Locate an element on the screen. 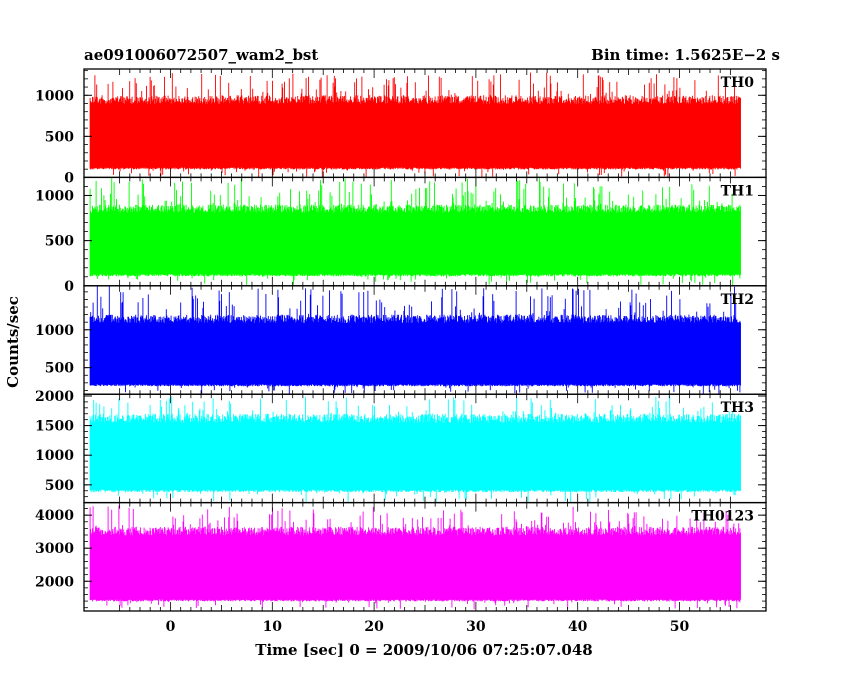 The width and height of the screenshot is (850, 680). panel-th3: 500 1000 1500 2000 TH3 is located at coordinates (401, 446).